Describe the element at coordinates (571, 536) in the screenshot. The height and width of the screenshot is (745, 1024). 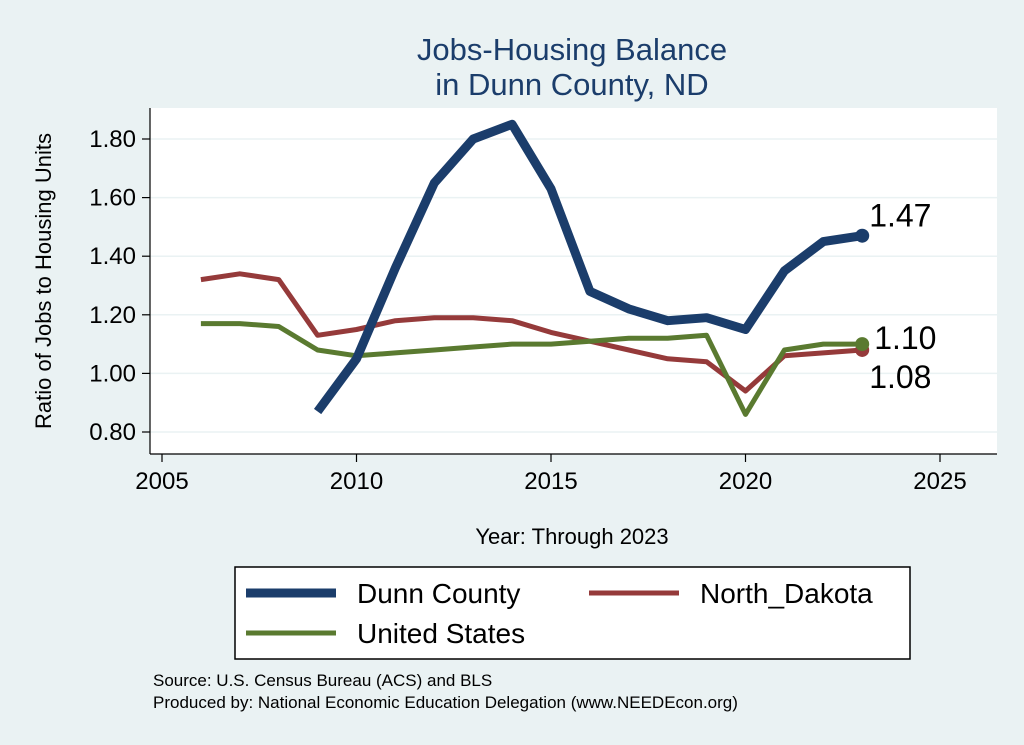
I see `x-axis-title: Year: Through 2023` at that location.